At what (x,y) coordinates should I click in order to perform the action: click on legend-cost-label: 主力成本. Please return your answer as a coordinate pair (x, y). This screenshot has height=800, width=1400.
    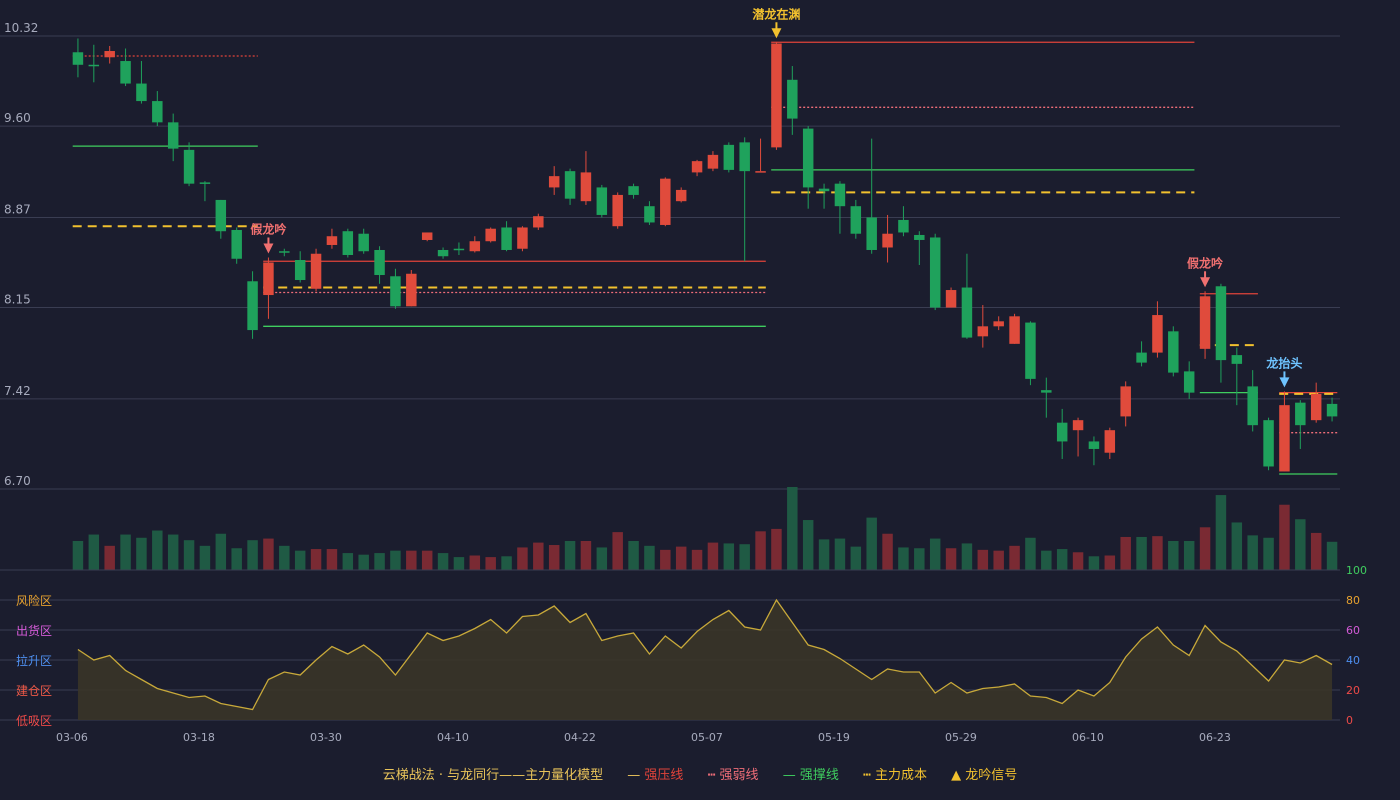
    Looking at the image, I should click on (900, 775).